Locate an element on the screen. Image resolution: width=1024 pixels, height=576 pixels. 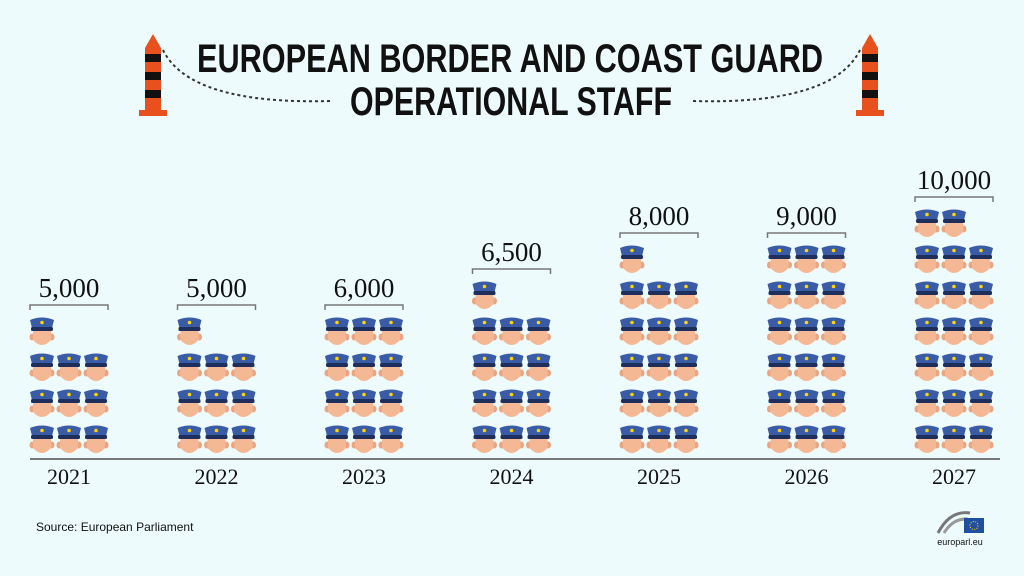
chart-title: EUROPEAN BORDER AND COAST GUARD is located at coordinates (510, 59).